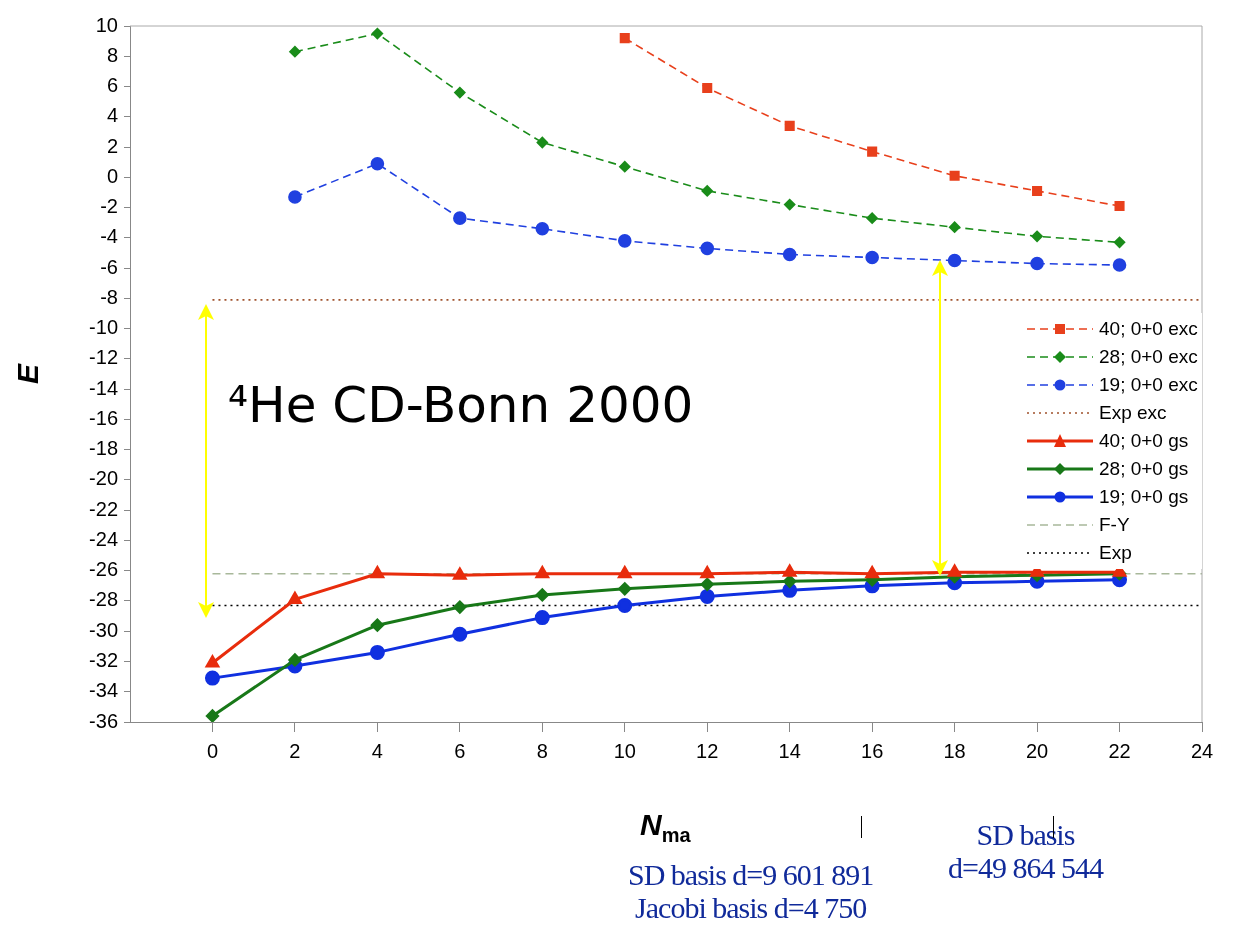 The height and width of the screenshot is (940, 1234). What do you see at coordinates (624, 750) in the screenshot?
I see `x-tick-label: 10` at bounding box center [624, 750].